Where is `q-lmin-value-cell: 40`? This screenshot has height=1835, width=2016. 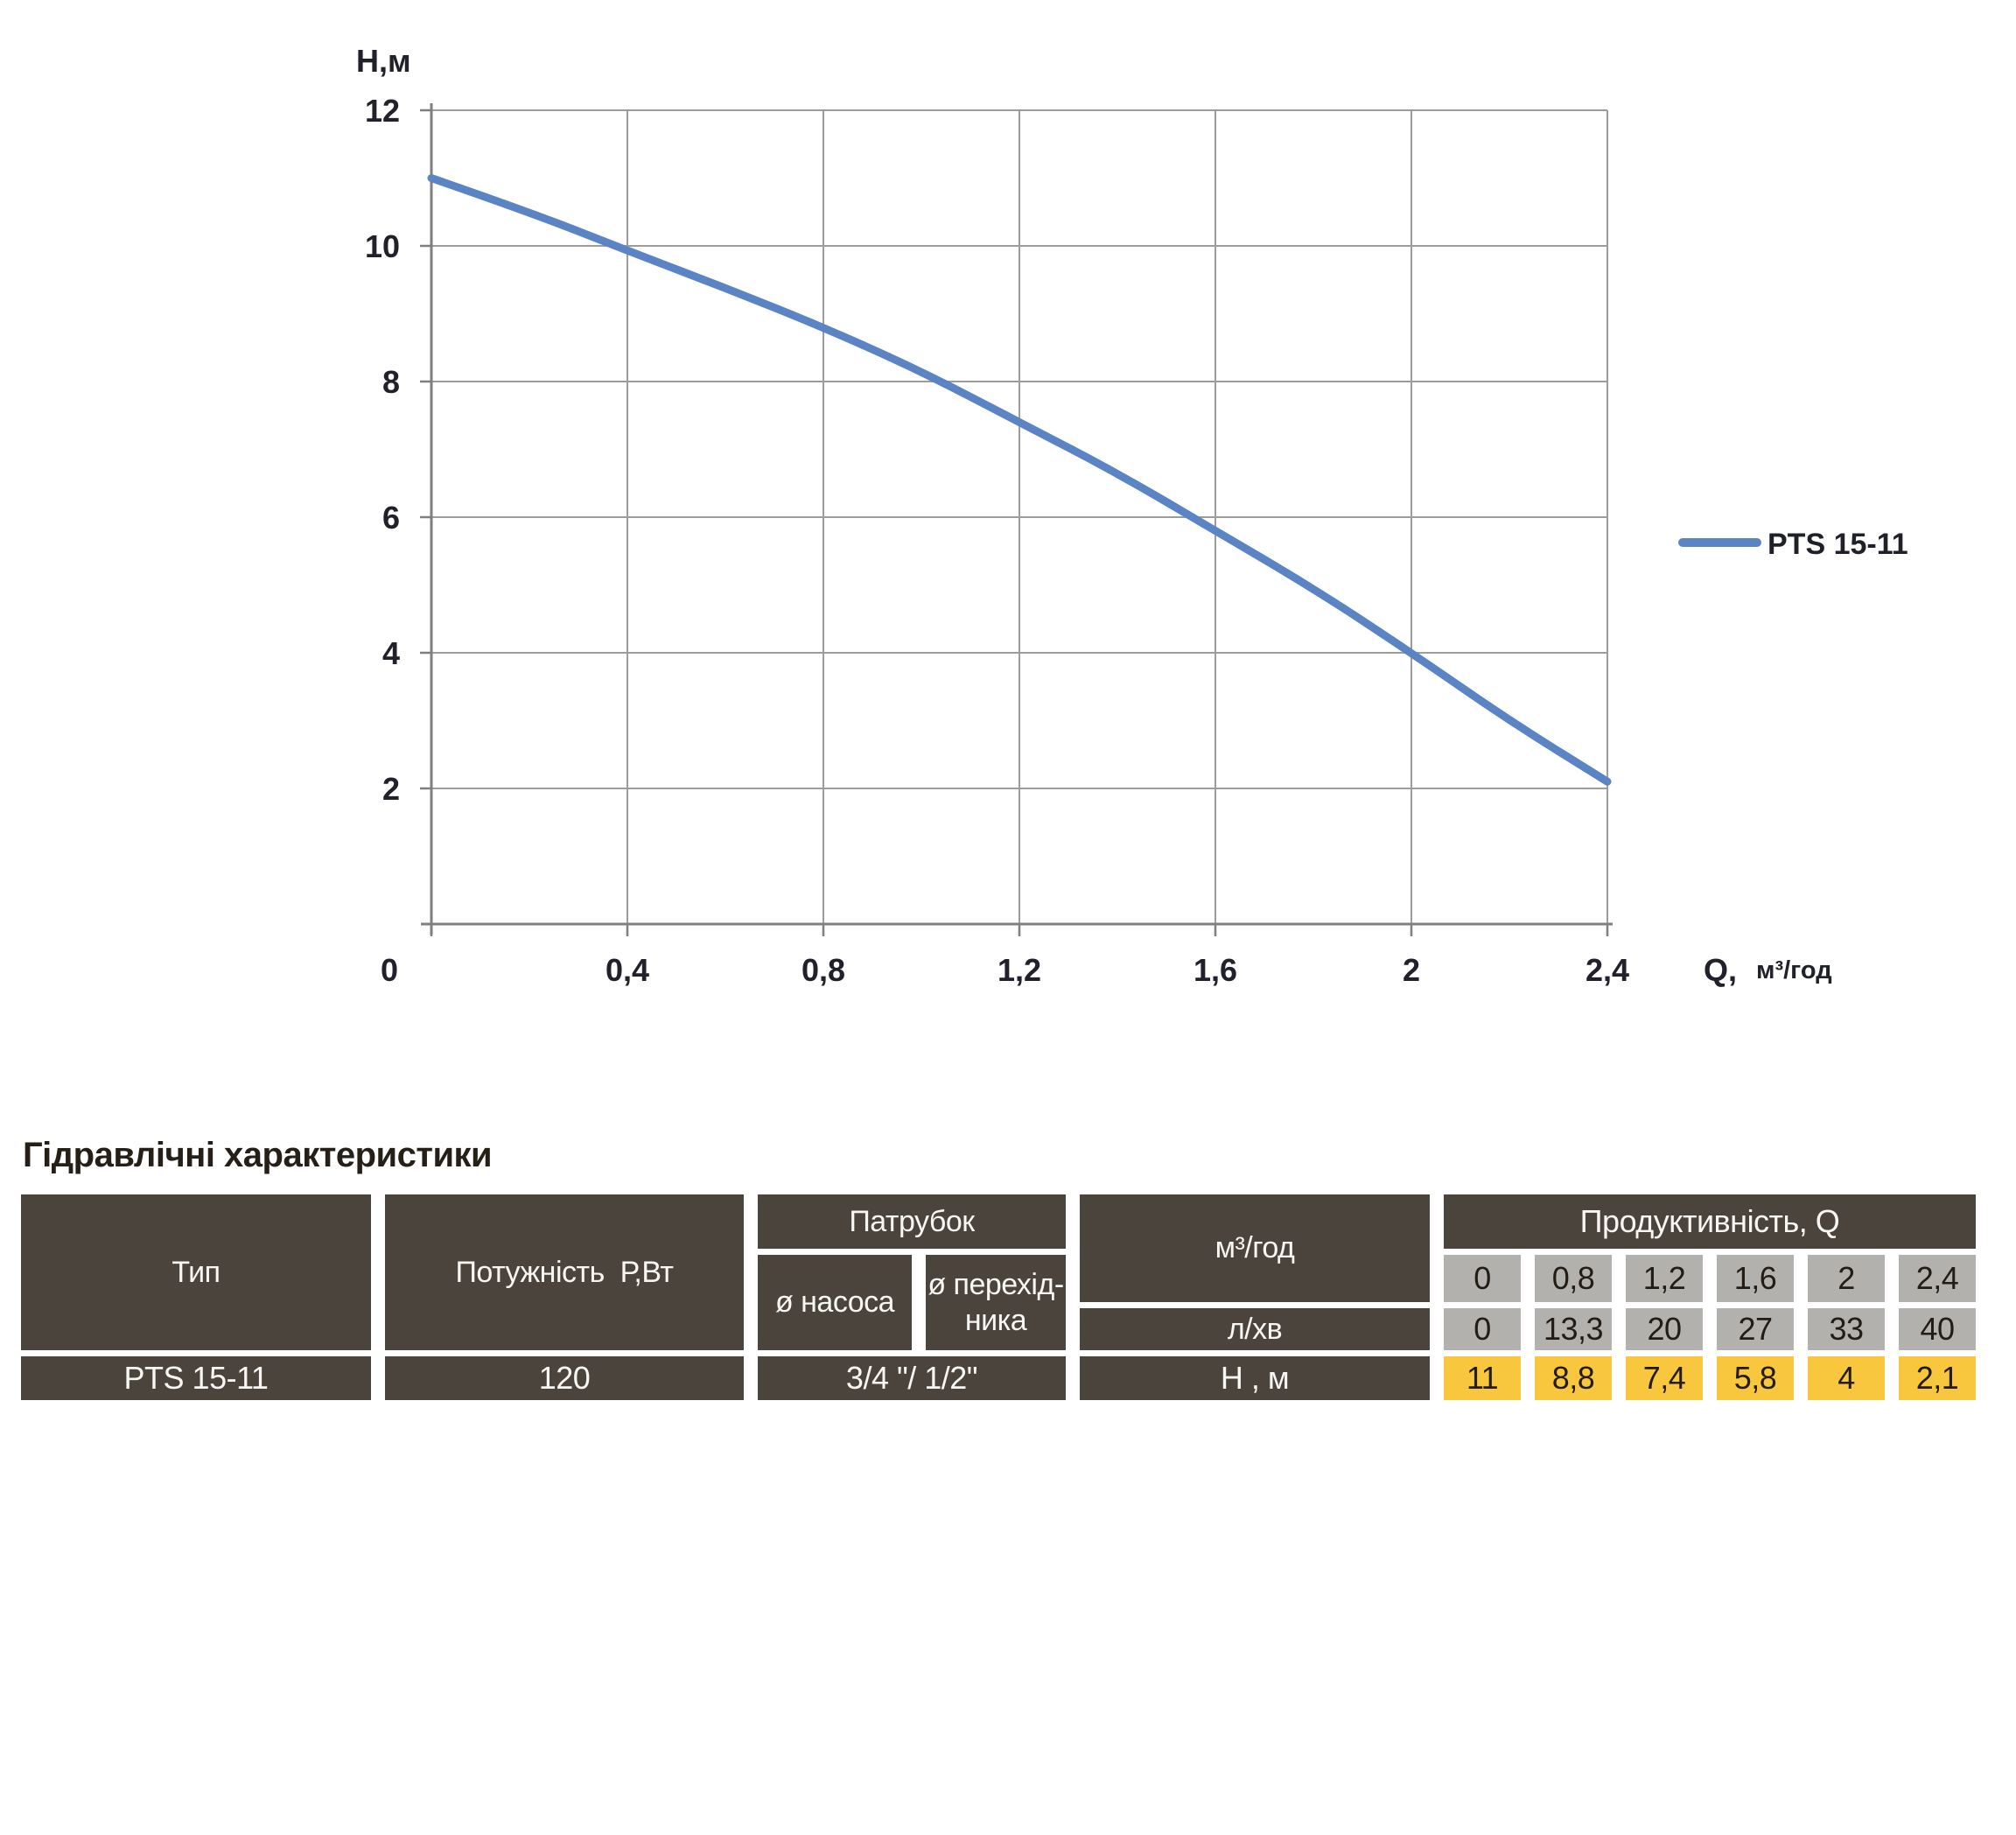
q-lmin-value-cell: 40 is located at coordinates (1937, 1329).